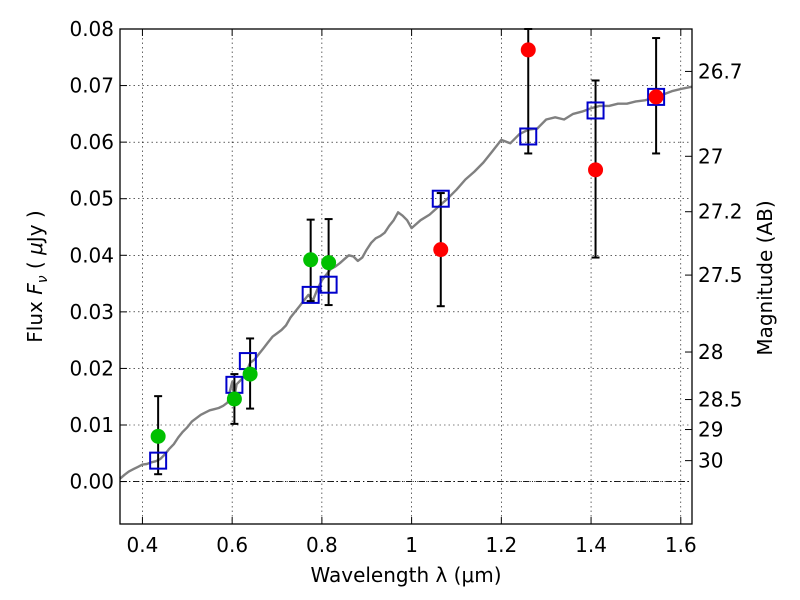 This screenshot has width=800, height=600. Describe the element at coordinates (91, 255) in the screenshot. I see `y-tick-label: 0.04` at that location.